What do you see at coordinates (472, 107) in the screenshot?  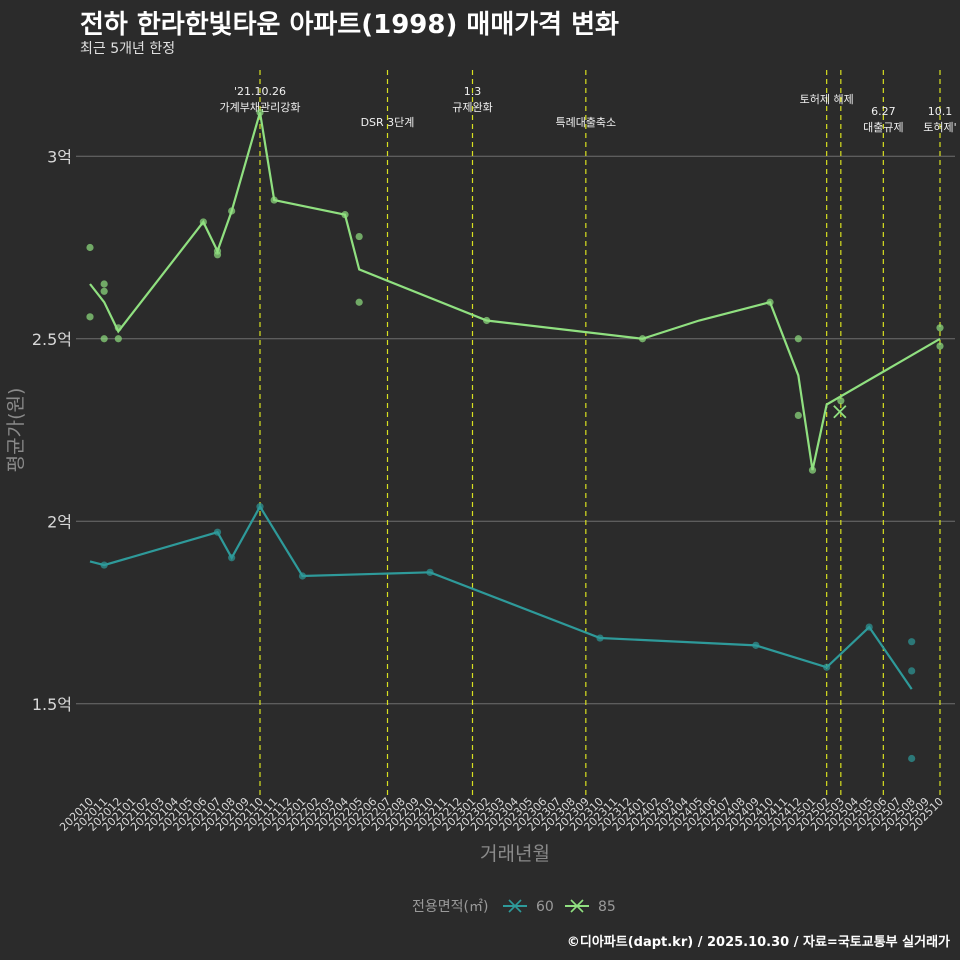 I see `event-label-2-1: 규제완화` at bounding box center [472, 107].